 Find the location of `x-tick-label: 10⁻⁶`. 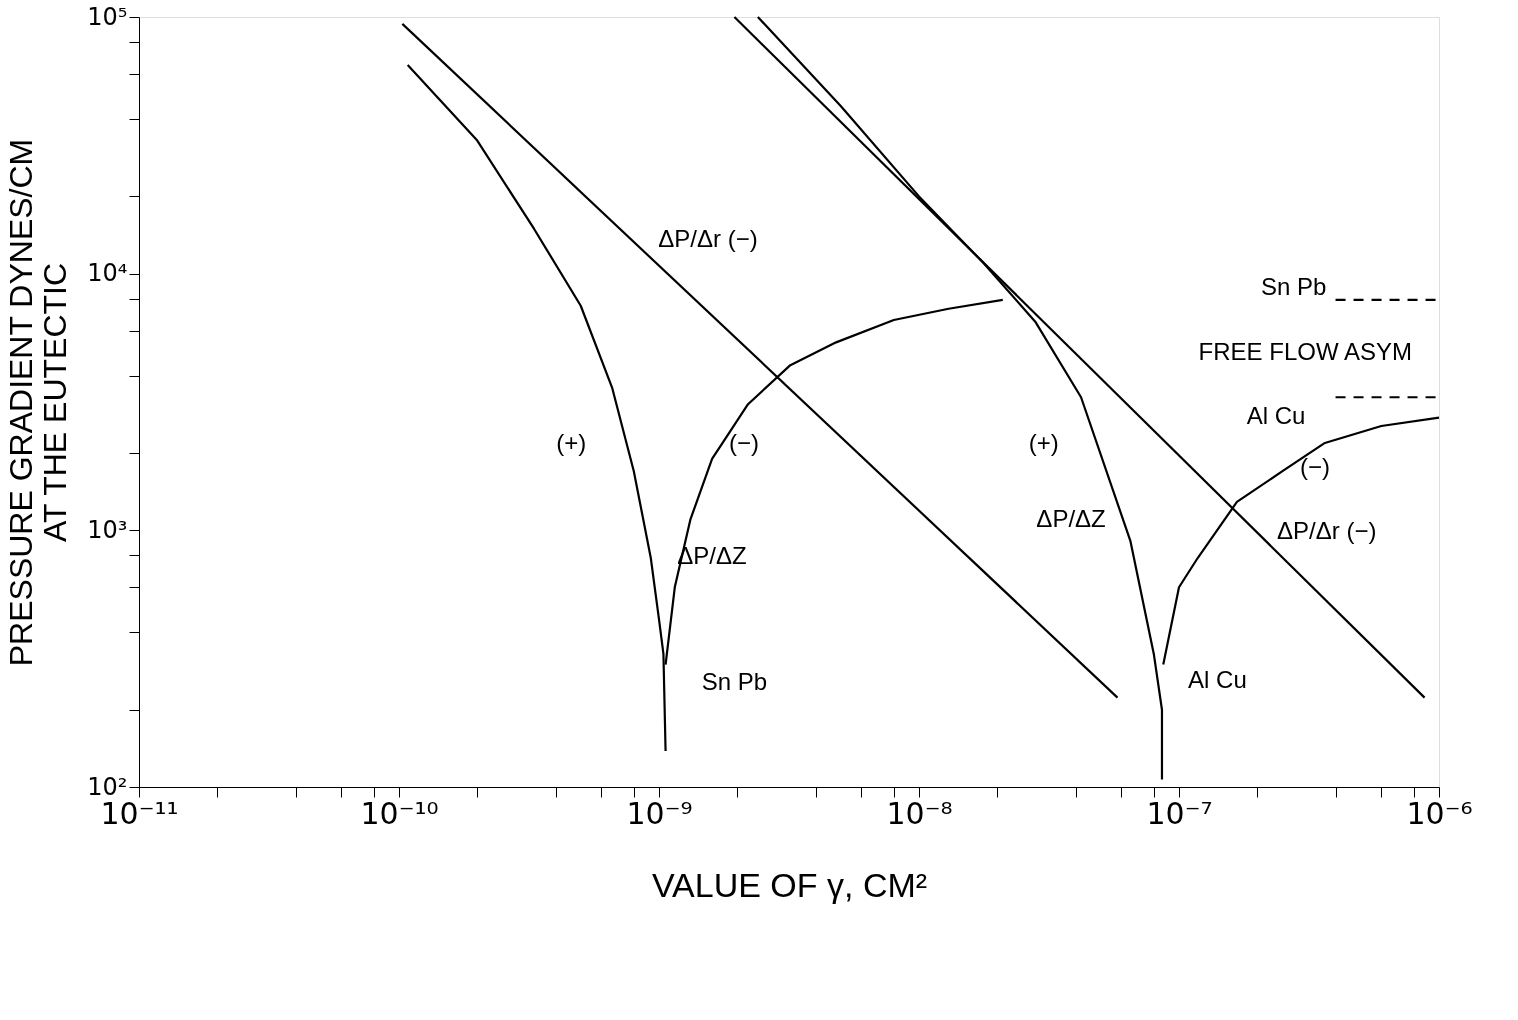

x-tick-label: 10⁻⁶ is located at coordinates (1439, 813).